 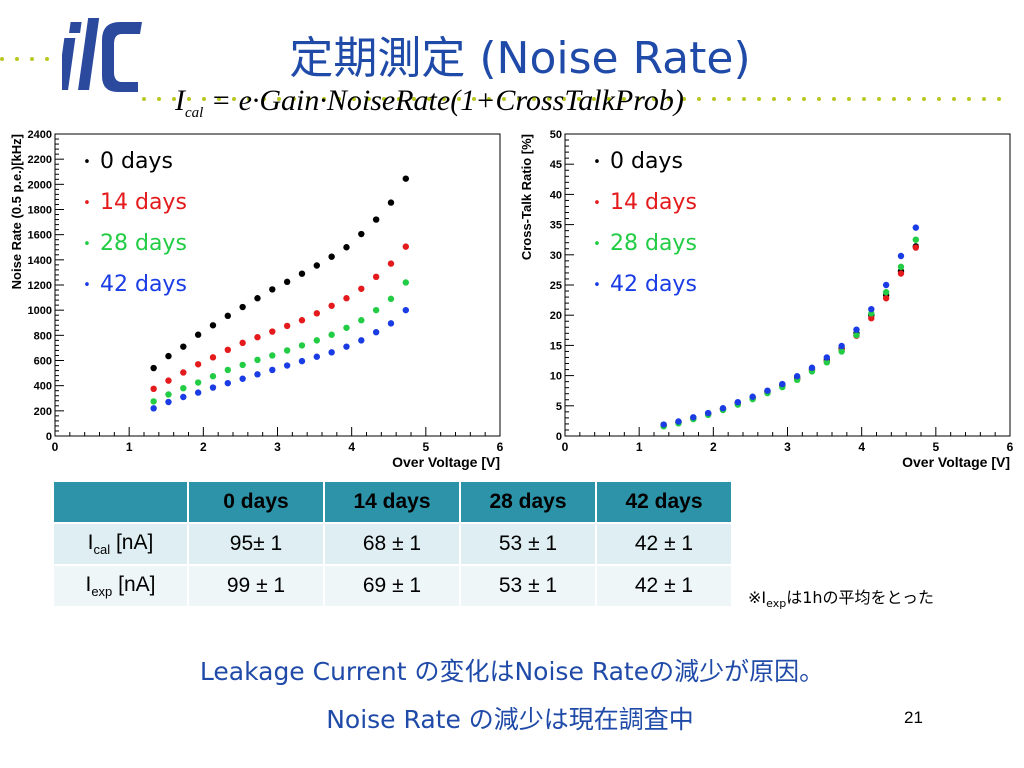 I want to click on table-header-cell: 42 days, so click(x=664, y=502).